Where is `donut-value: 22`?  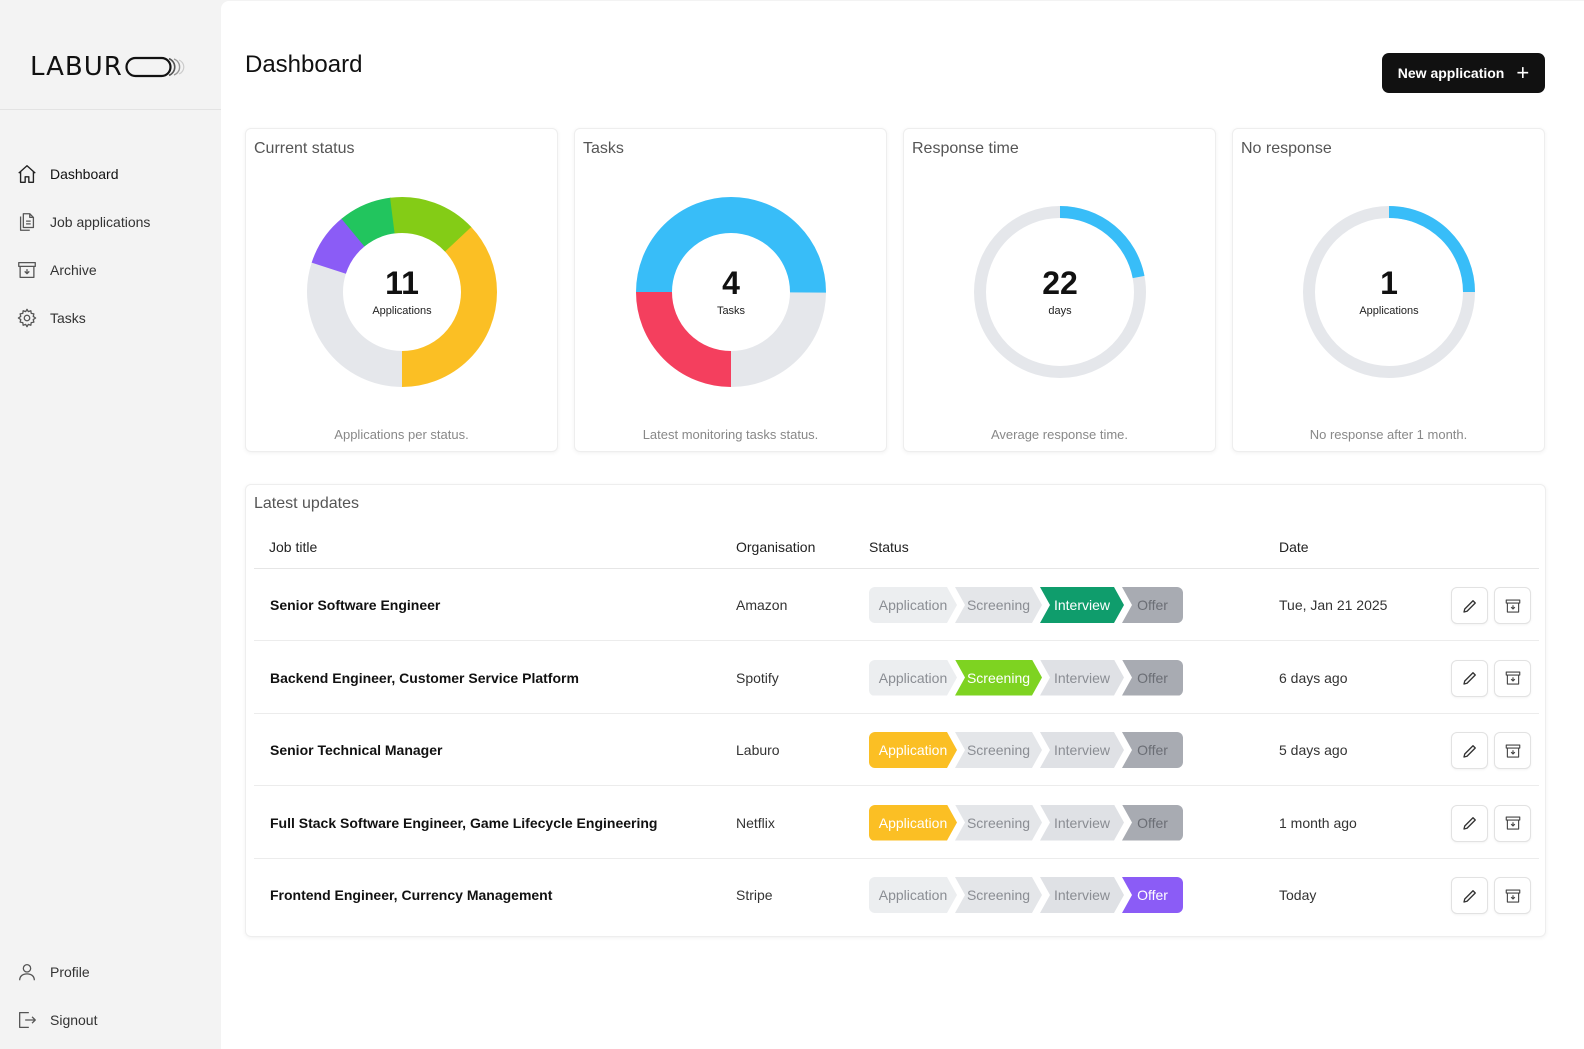
donut-value: 22 is located at coordinates (1060, 283).